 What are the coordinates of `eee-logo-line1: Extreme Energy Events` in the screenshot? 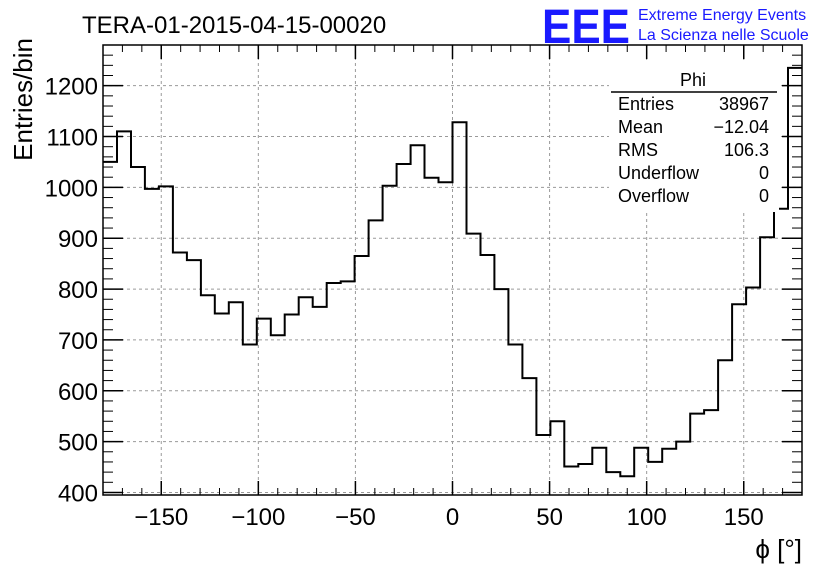 It's located at (722, 15).